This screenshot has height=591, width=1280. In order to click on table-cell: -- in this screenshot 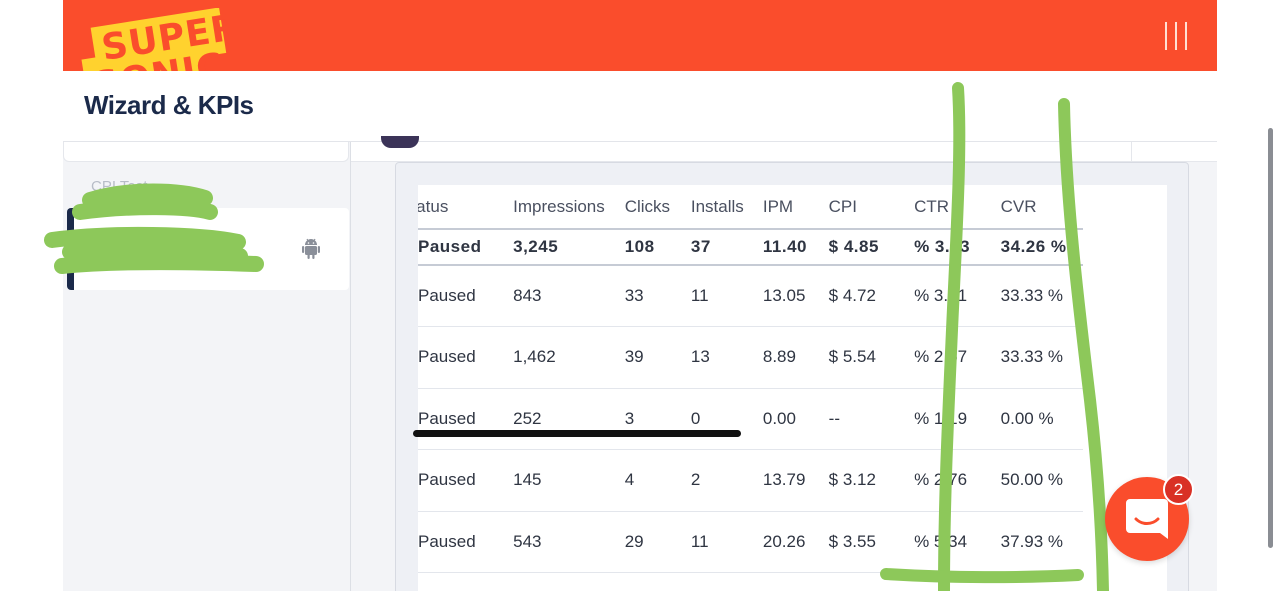, I will do `click(834, 418)`.